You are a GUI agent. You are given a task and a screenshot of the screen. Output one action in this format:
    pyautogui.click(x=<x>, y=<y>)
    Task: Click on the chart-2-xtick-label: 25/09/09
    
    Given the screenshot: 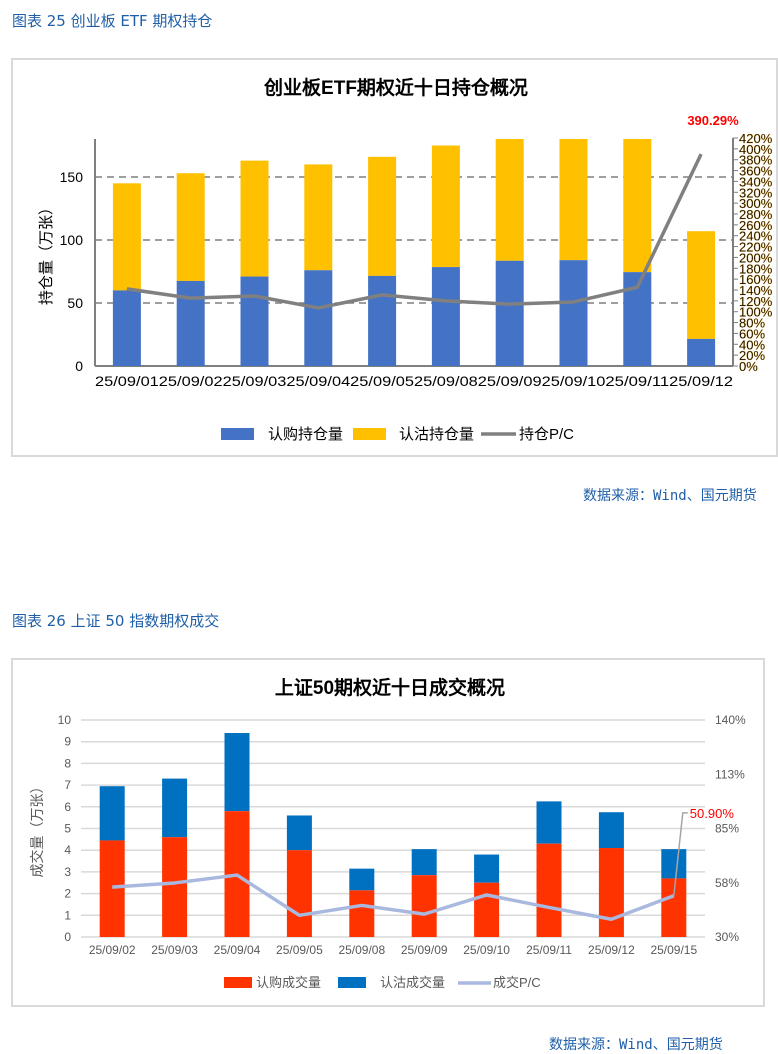 What is the action you would take?
    pyautogui.click(x=424, y=950)
    